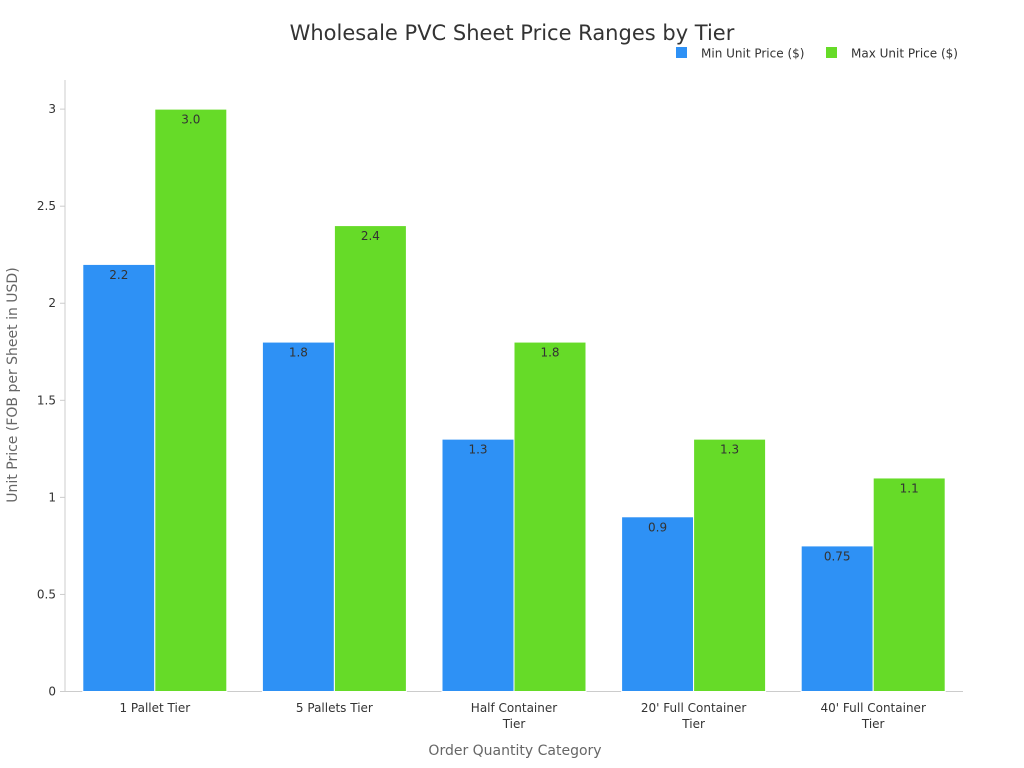 The image size is (1024, 768). What do you see at coordinates (190, 120) in the screenshot?
I see `data-label: 3.0` at bounding box center [190, 120].